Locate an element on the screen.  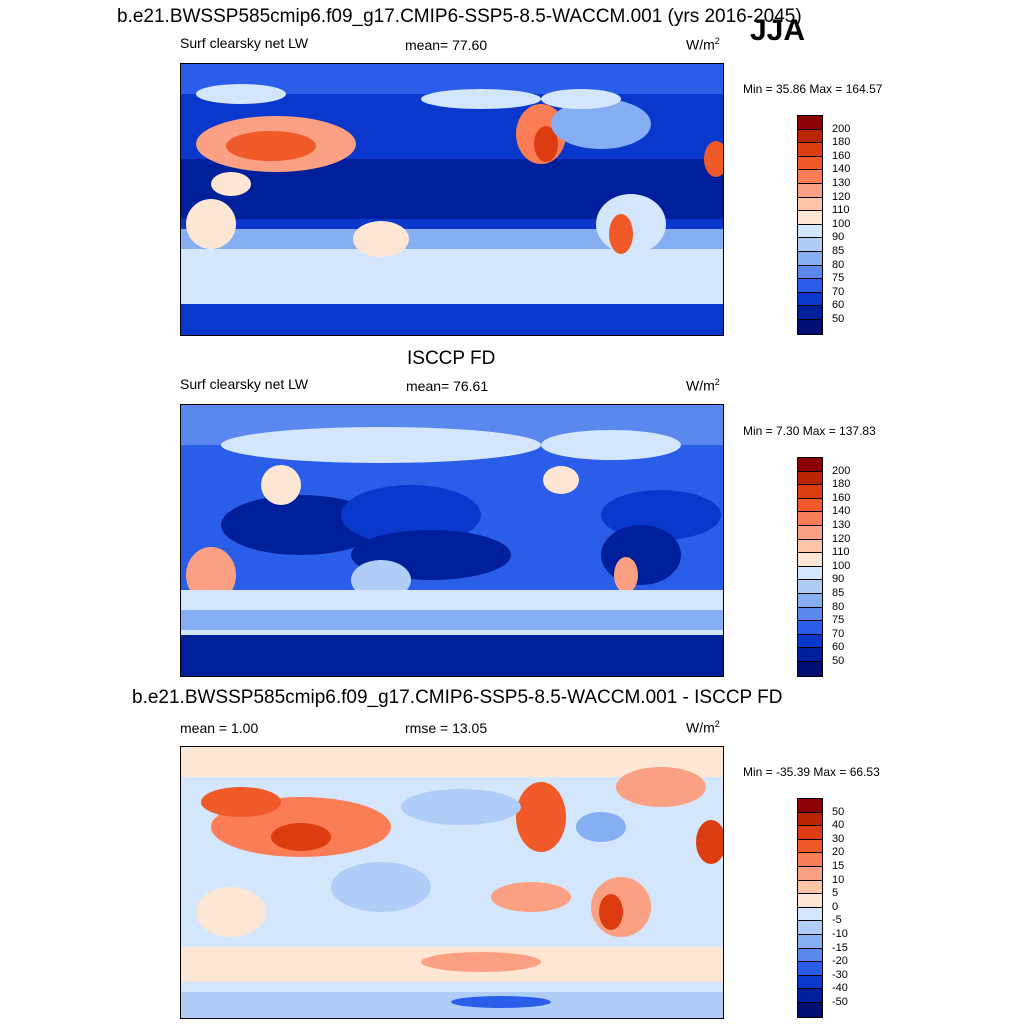
colorbar-tick-label: 30 is located at coordinates (838, 838).